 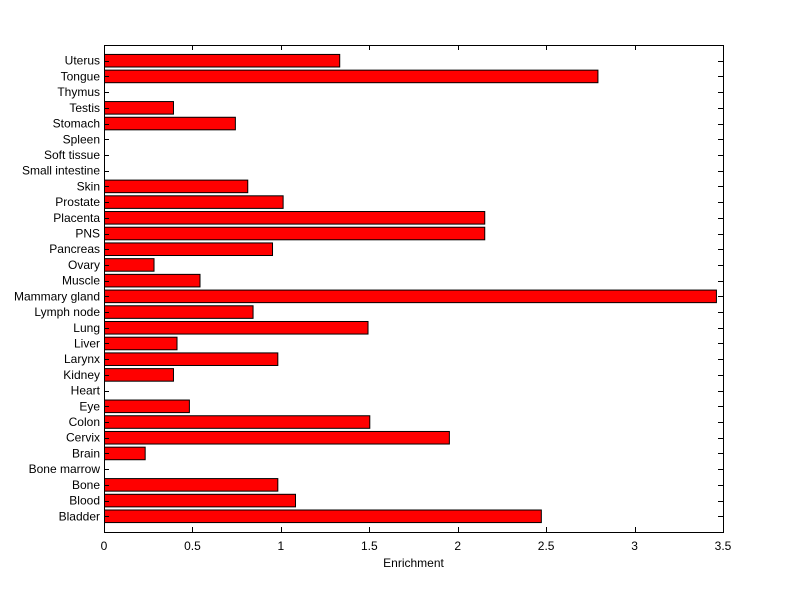 I want to click on bar-prostate, so click(x=194, y=202).